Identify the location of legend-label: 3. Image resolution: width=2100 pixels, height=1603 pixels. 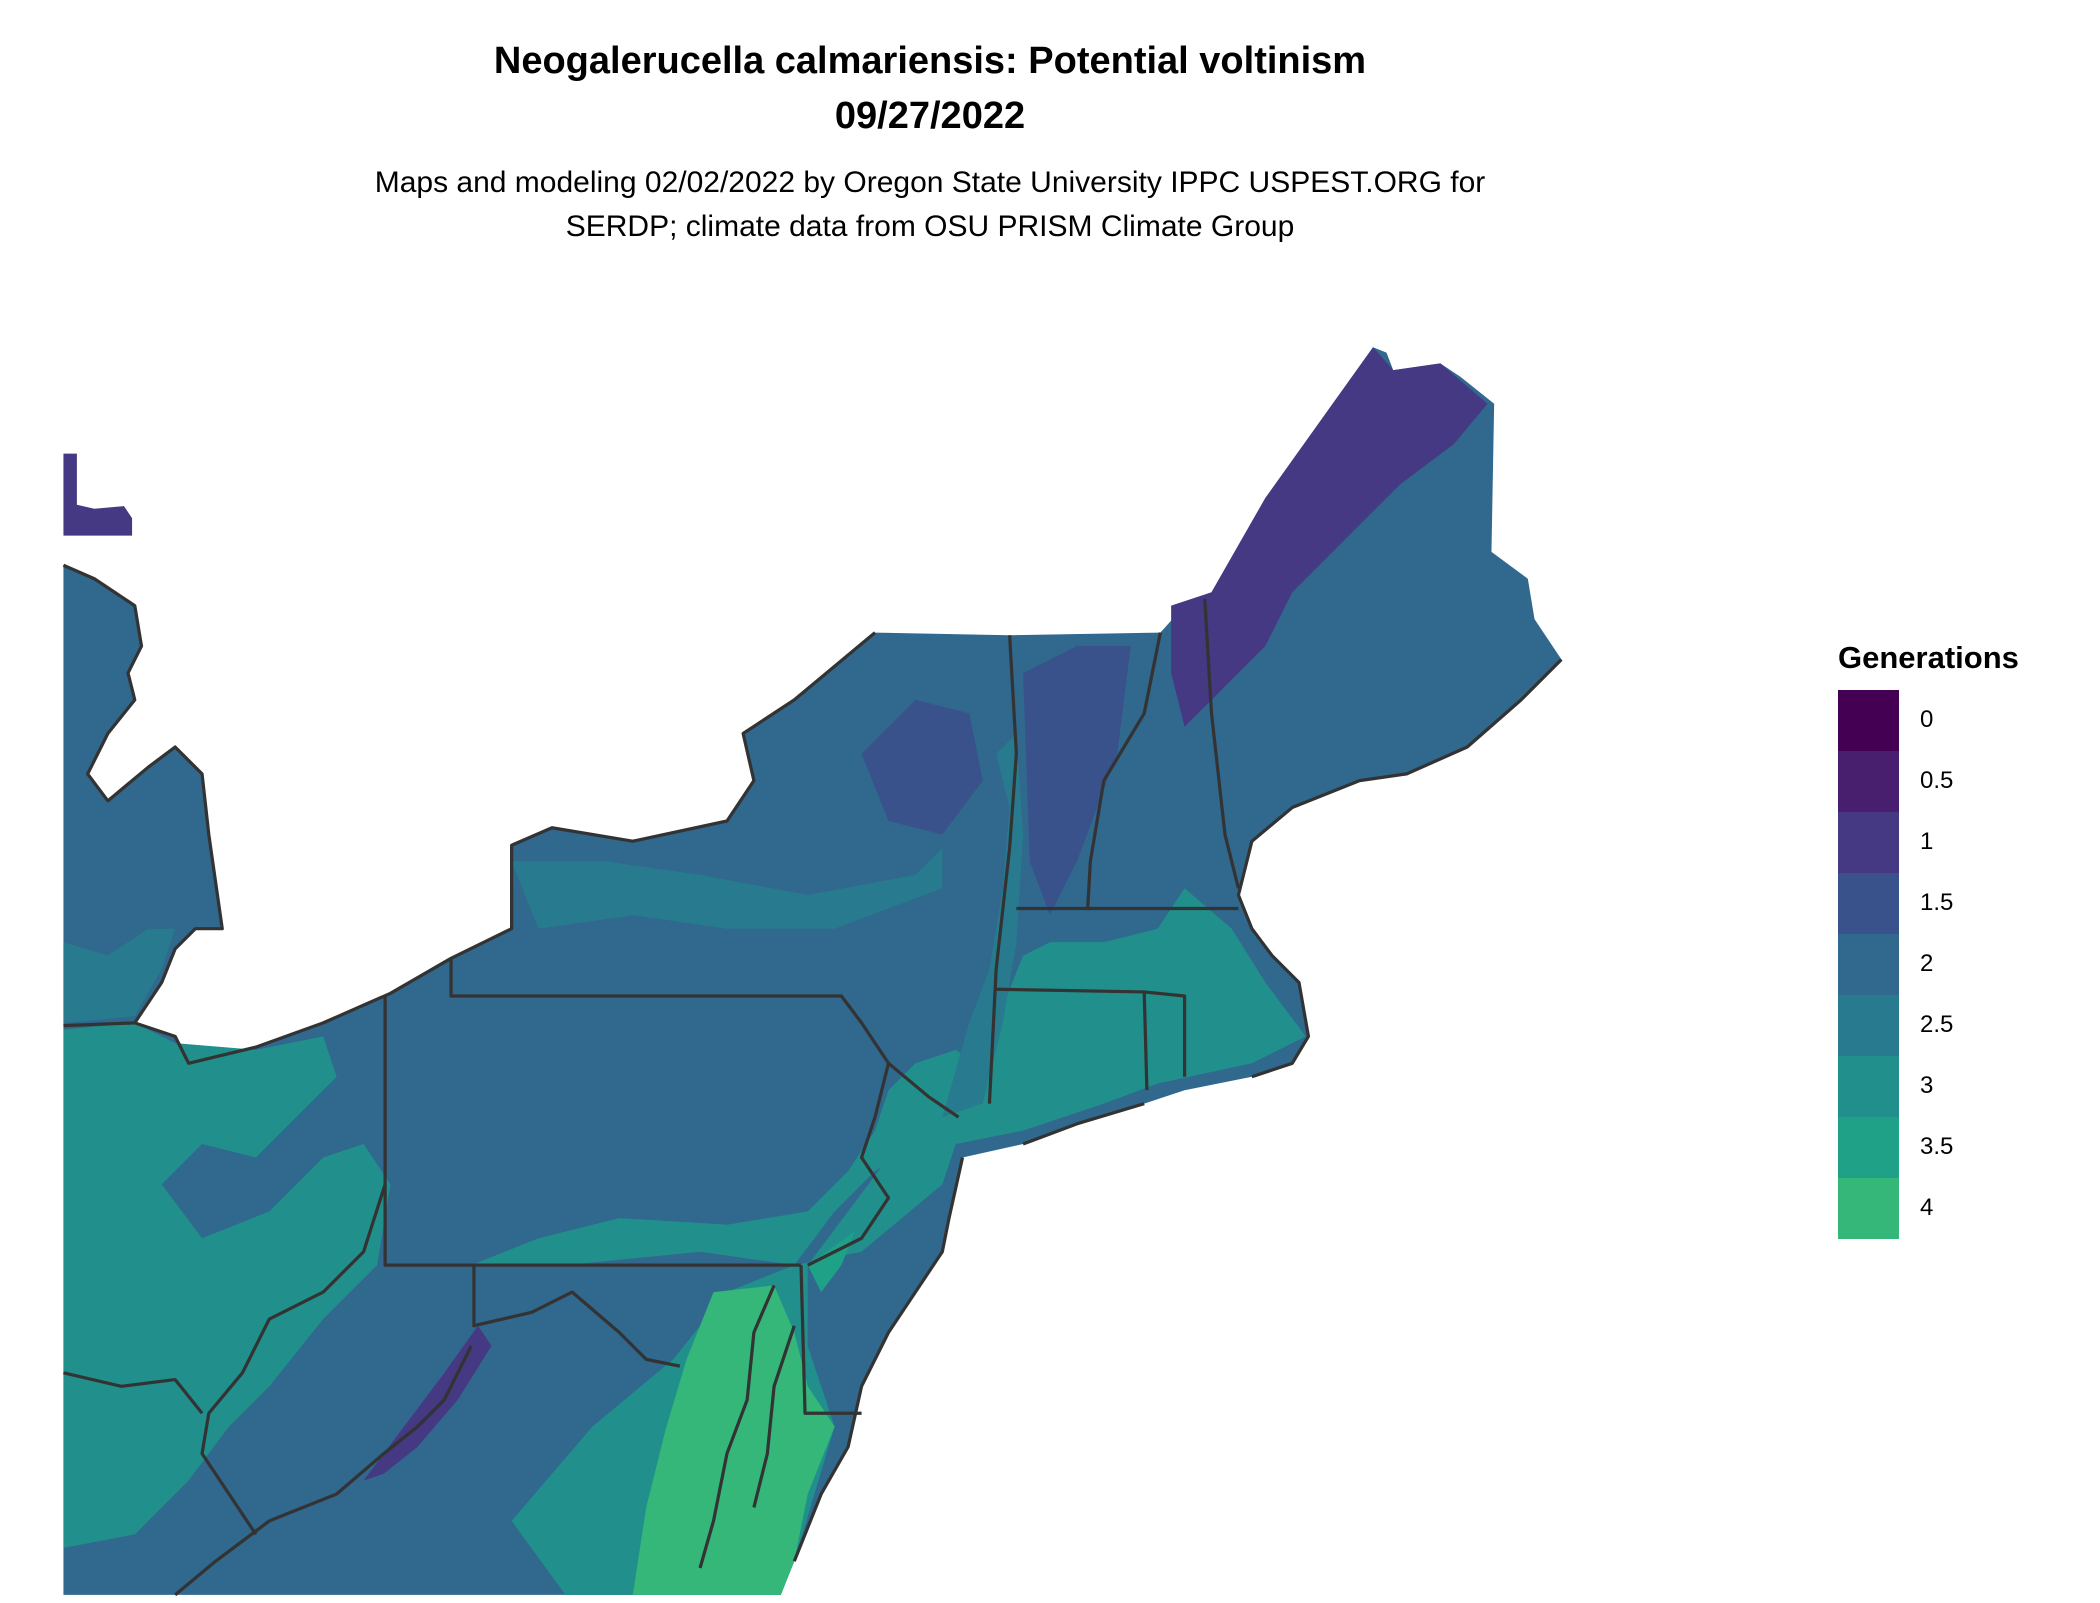
(1927, 1085).